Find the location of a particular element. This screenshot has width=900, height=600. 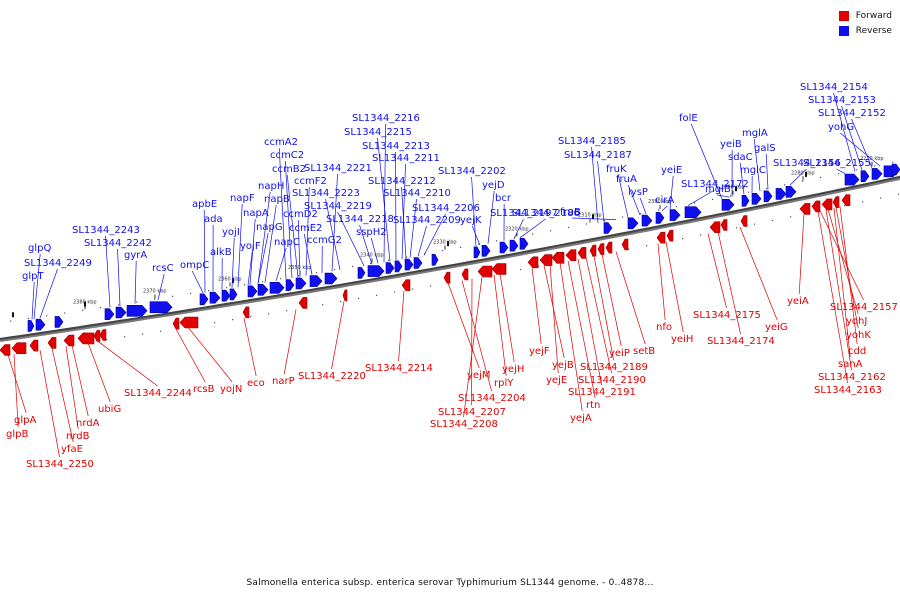

scale-tick-label: 2290 kbp is located at coordinates (733, 188).